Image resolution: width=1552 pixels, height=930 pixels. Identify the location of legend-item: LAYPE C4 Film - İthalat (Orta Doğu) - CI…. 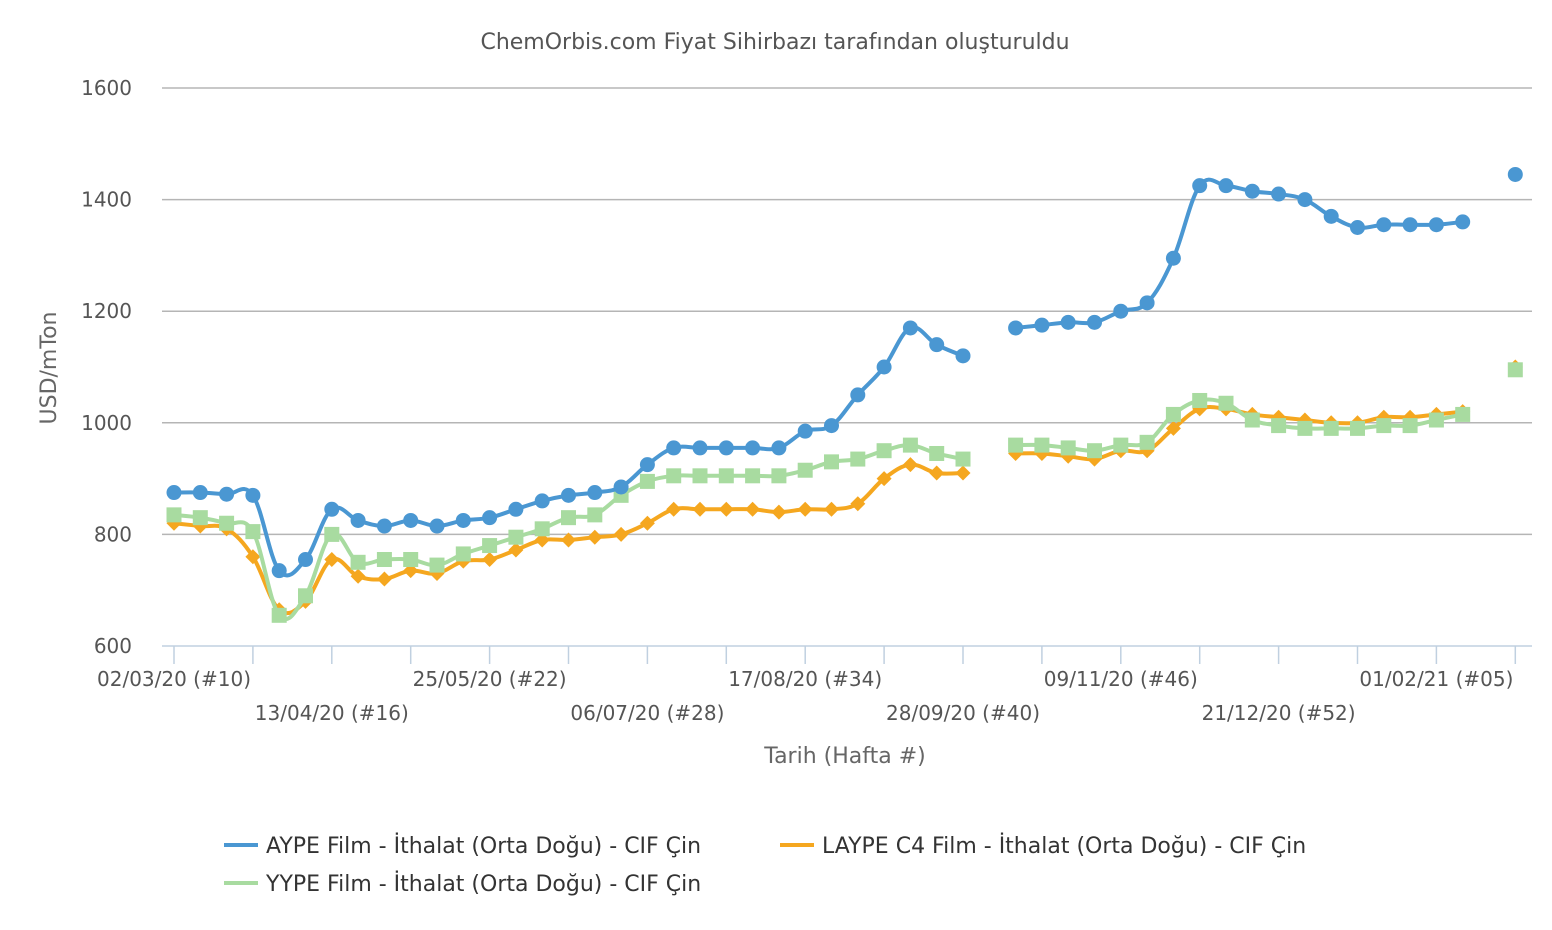
(1043, 846).